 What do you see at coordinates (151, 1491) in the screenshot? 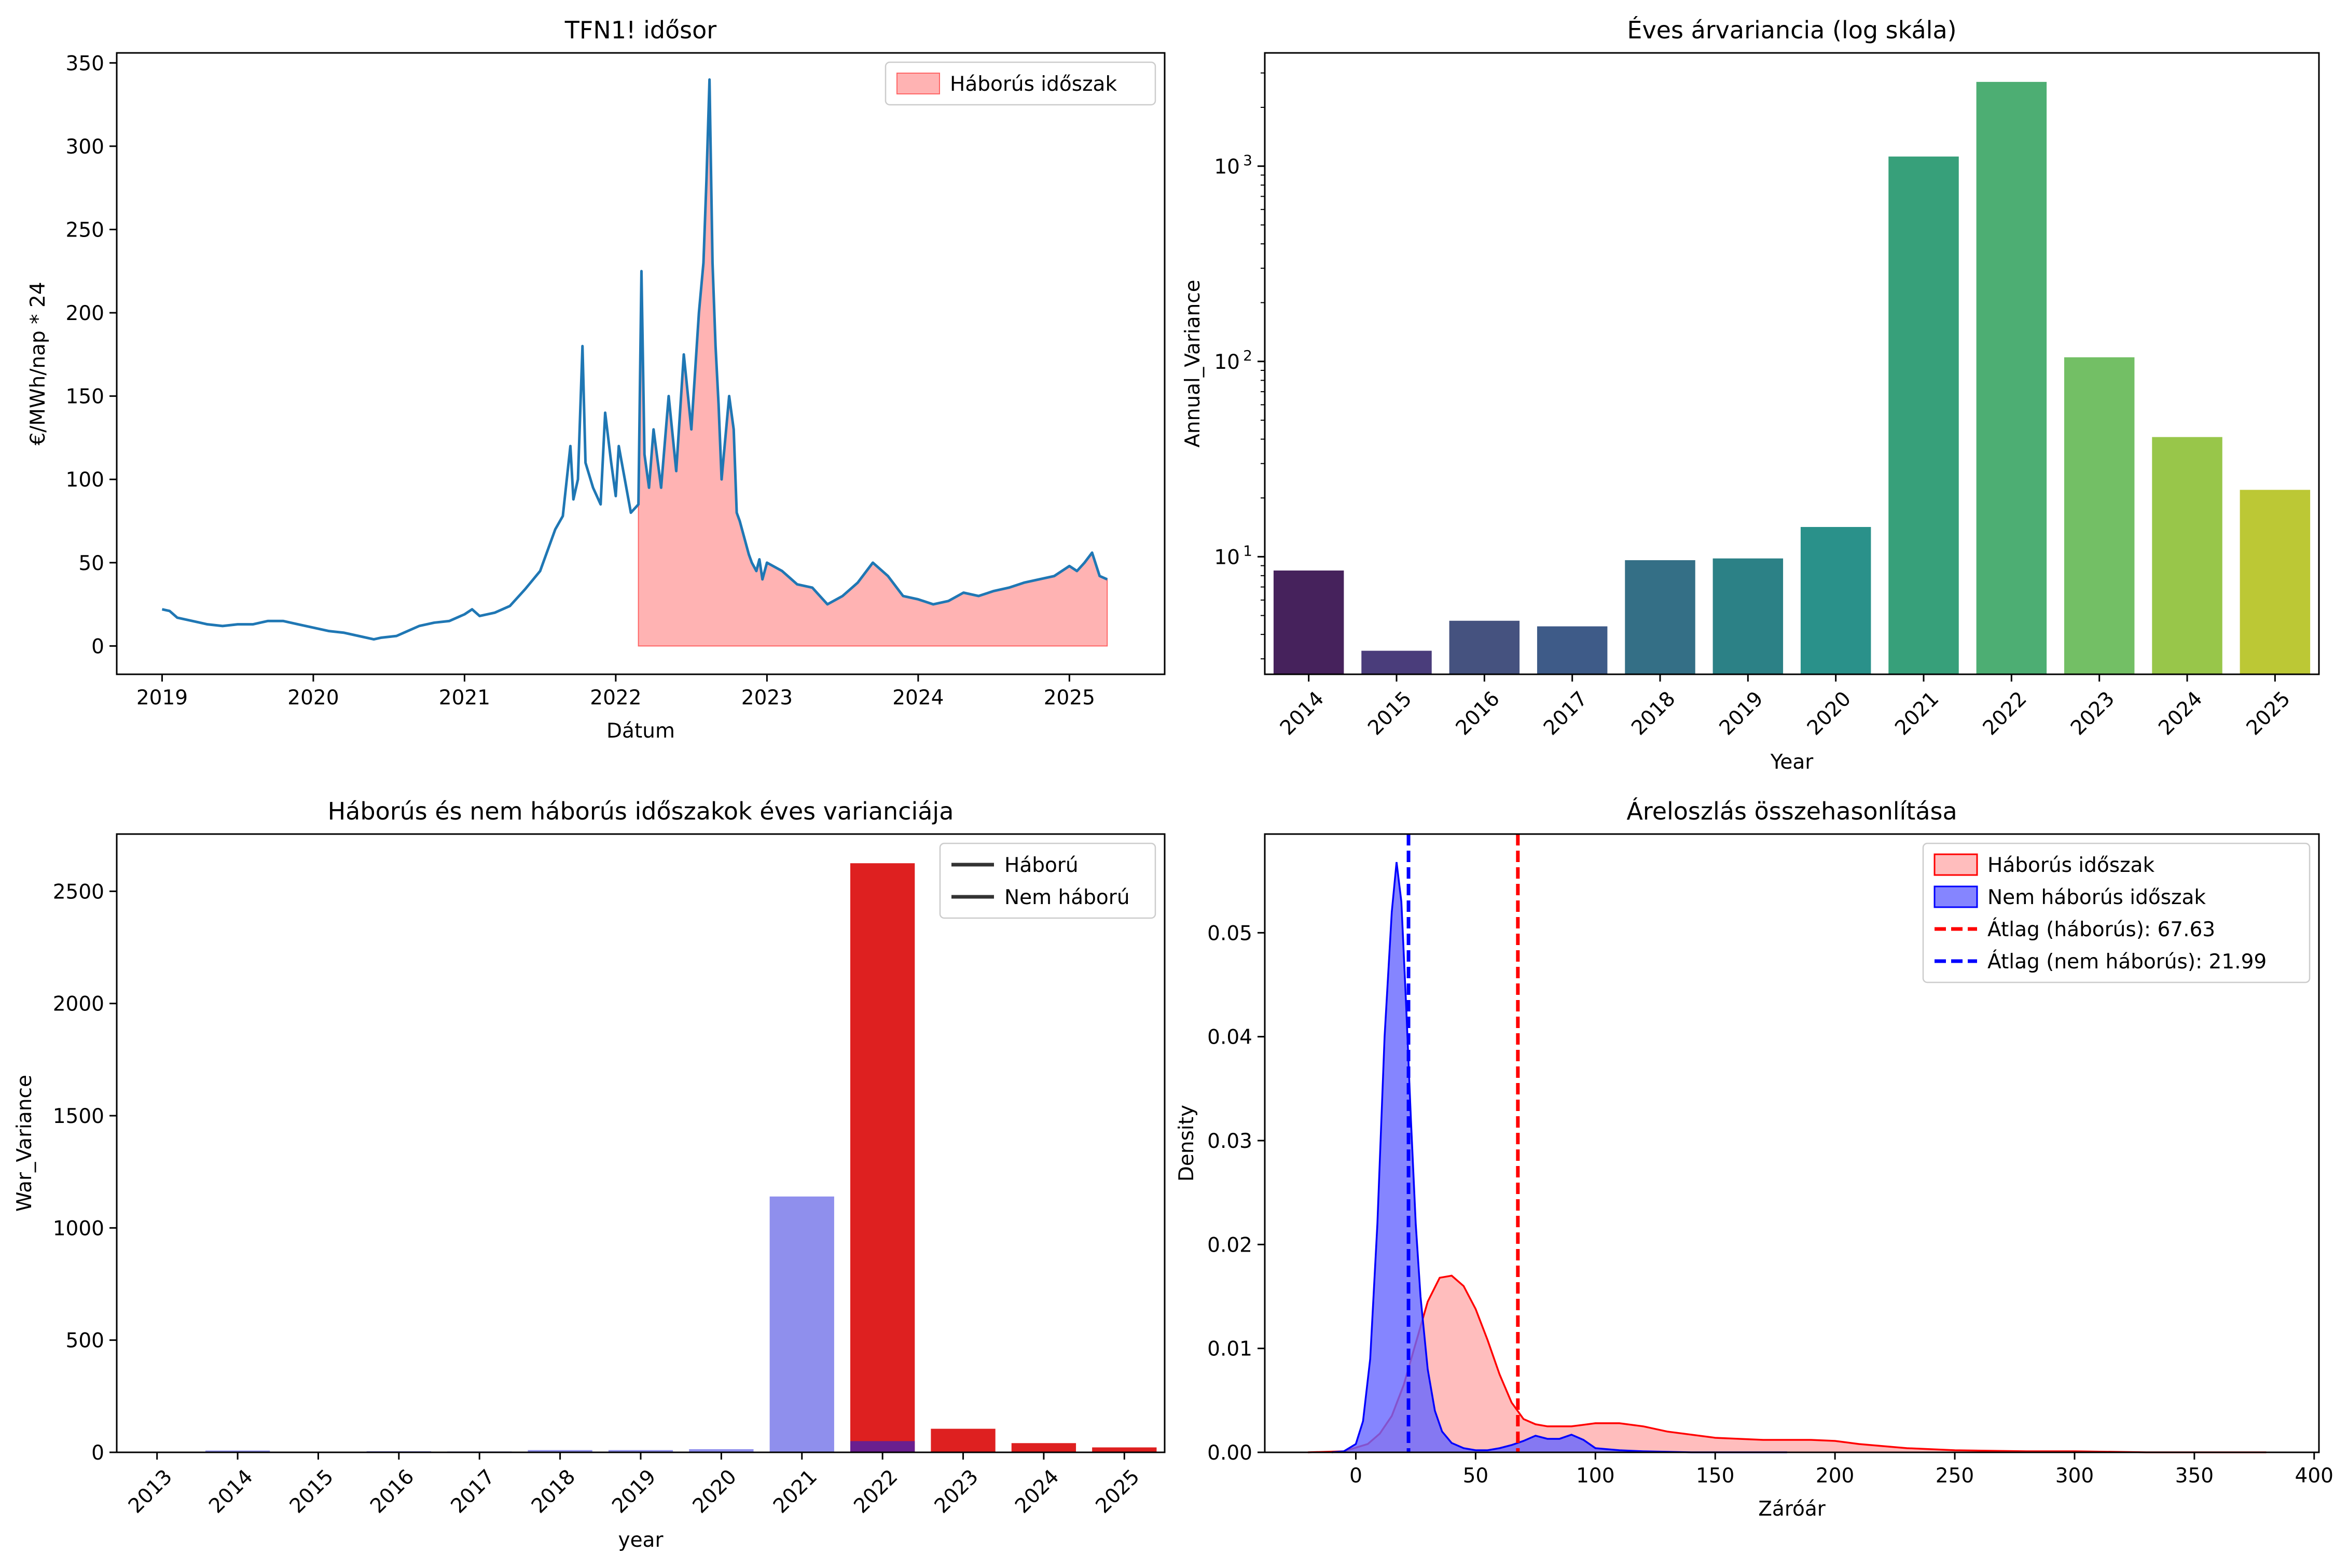
I see `x-tick-label: 2013` at bounding box center [151, 1491].